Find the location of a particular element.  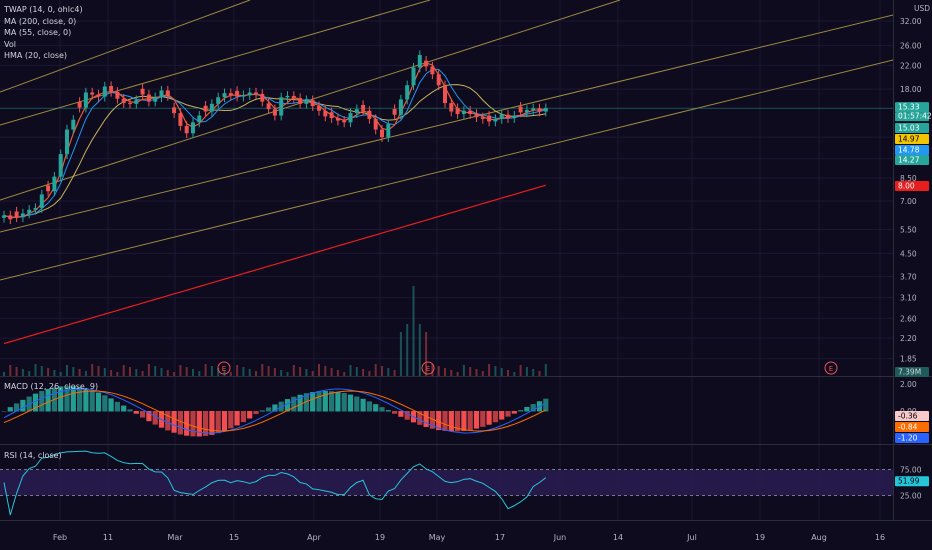

time-axis-label: 11 is located at coordinates (108, 537).